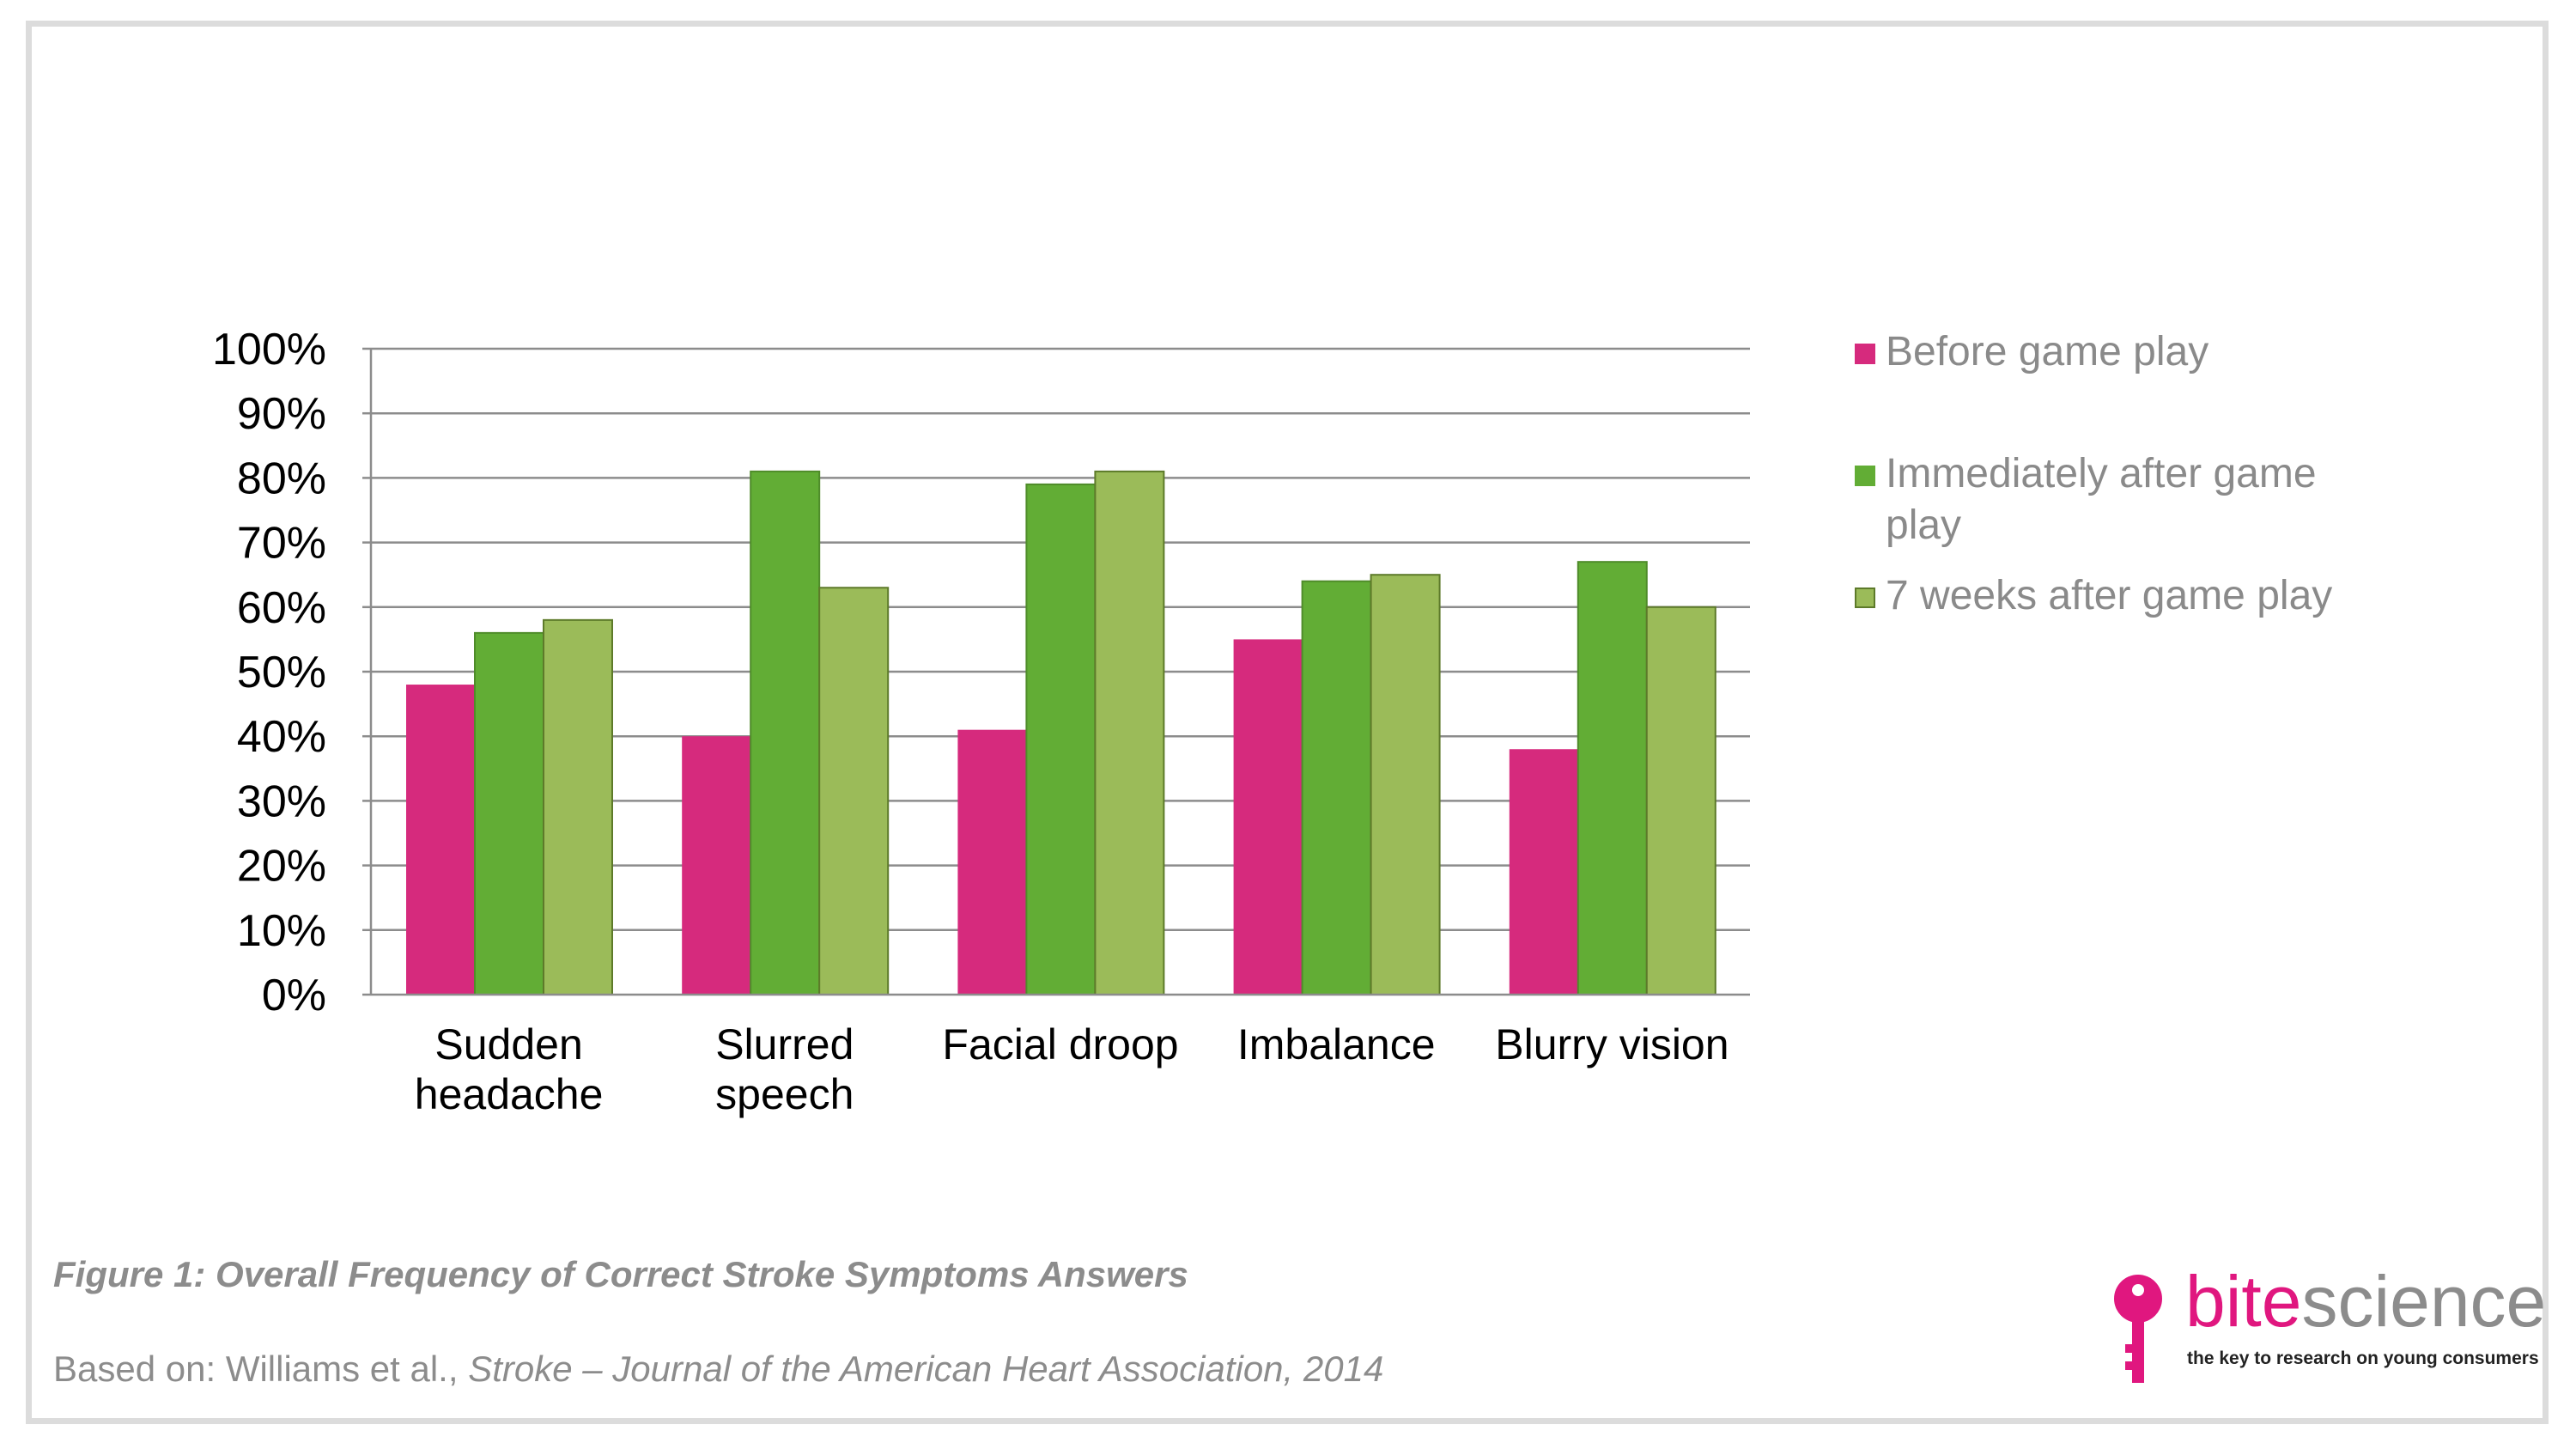  What do you see at coordinates (2138, 1329) in the screenshot?
I see `key-icon` at bounding box center [2138, 1329].